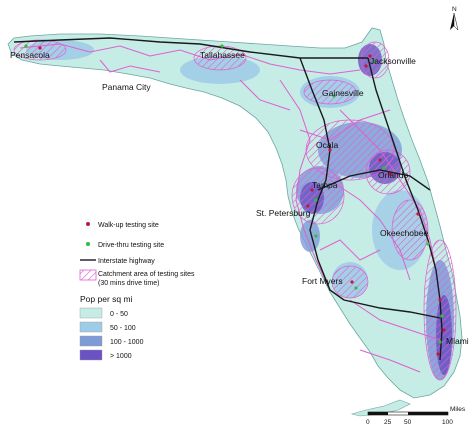  I want to click on city-label-jacksonville: Jacksonville, so click(393, 61).